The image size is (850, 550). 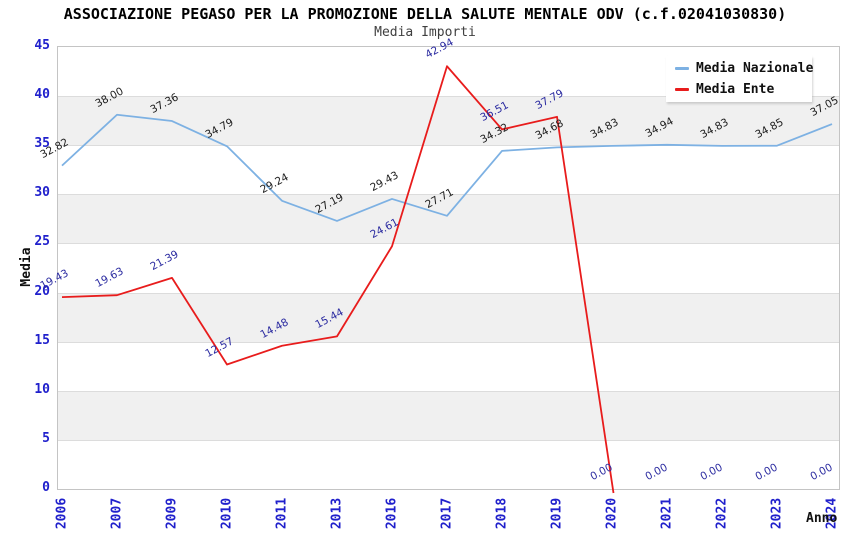 What do you see at coordinates (46, 438) in the screenshot?
I see `y-tick-label: 5` at bounding box center [46, 438].